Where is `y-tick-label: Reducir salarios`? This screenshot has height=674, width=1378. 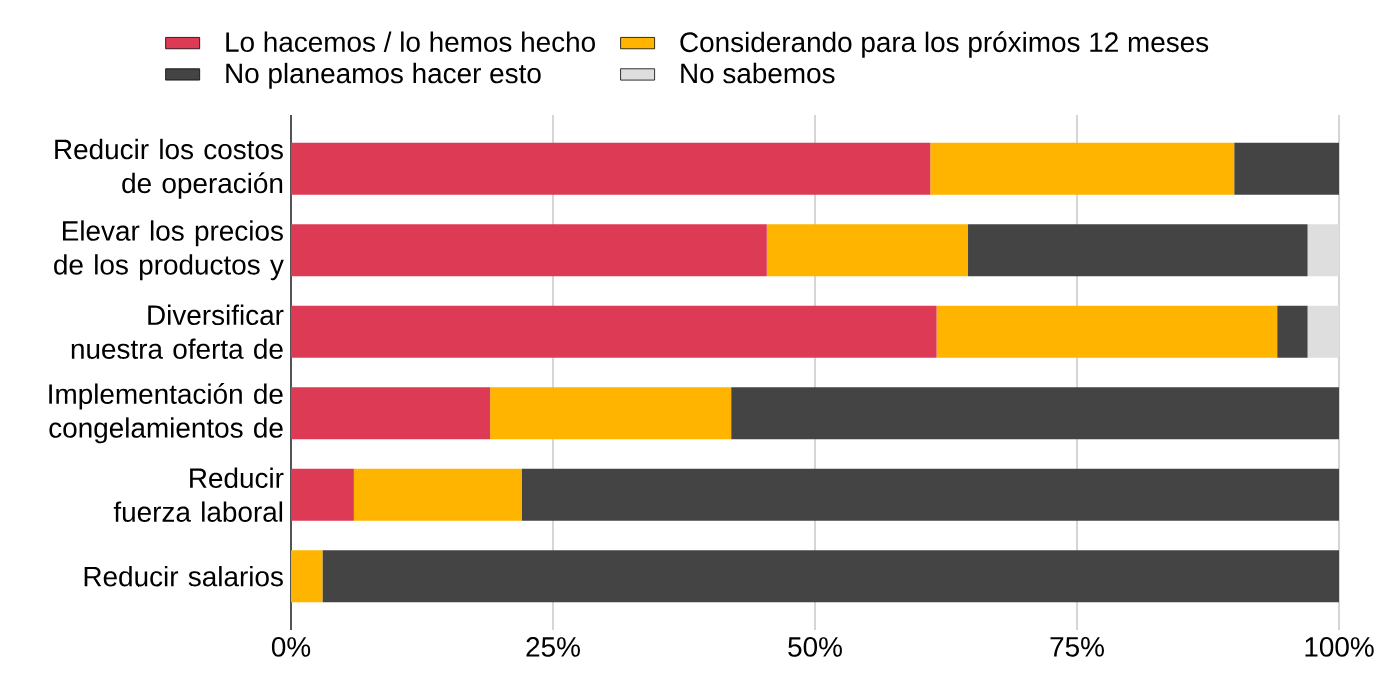
y-tick-label: Reducir salarios is located at coordinates (183, 576).